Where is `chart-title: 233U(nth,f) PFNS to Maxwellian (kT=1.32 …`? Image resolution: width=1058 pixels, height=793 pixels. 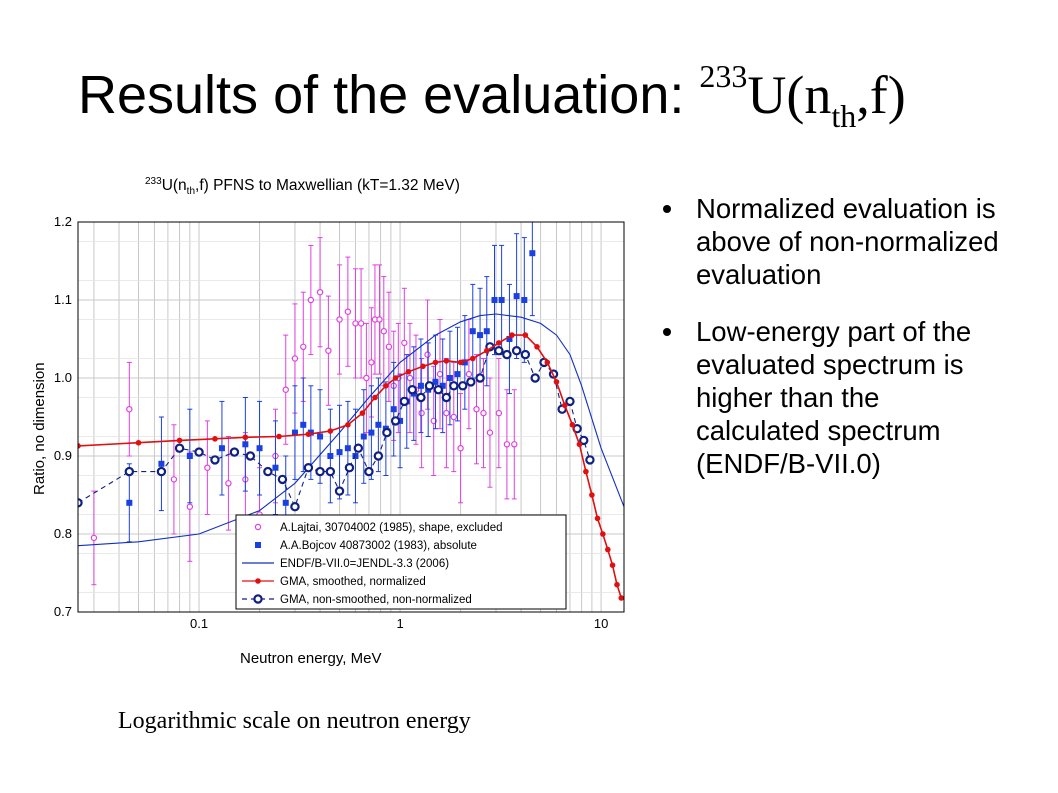
chart-title: 233U(nth,f) PFNS to Maxwellian (kT=1.32 … is located at coordinates (302, 186).